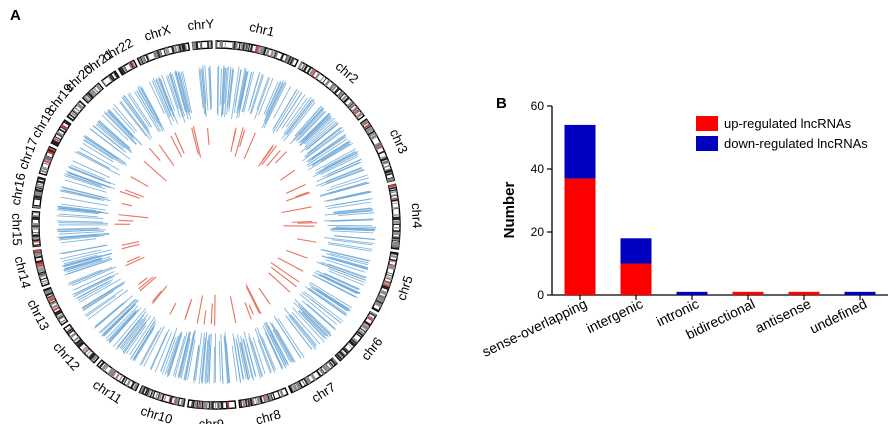 Image resolution: width=896 pixels, height=424 pixels. What do you see at coordinates (103, 325) in the screenshot?
I see `ideogram-chr12: chr12` at bounding box center [103, 325].